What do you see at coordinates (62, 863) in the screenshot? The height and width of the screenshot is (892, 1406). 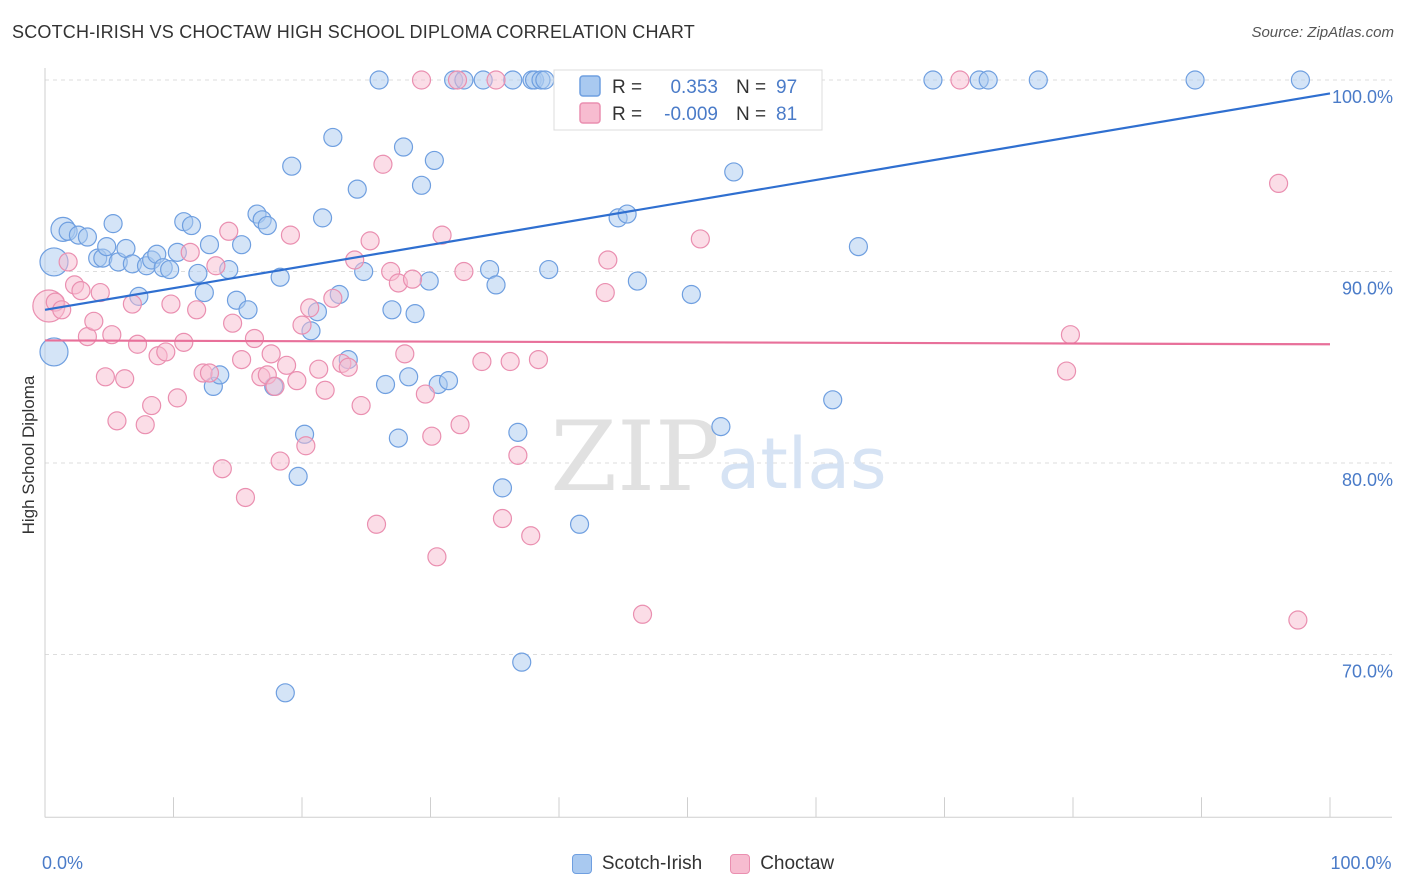 I see `x-tick-label: 0.0%` at bounding box center [62, 863].